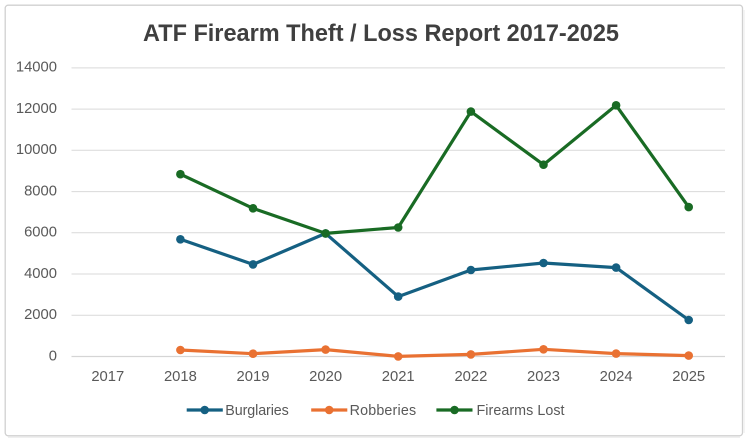  Describe the element at coordinates (616, 377) in the screenshot. I see `svg-text: 2024` at that location.